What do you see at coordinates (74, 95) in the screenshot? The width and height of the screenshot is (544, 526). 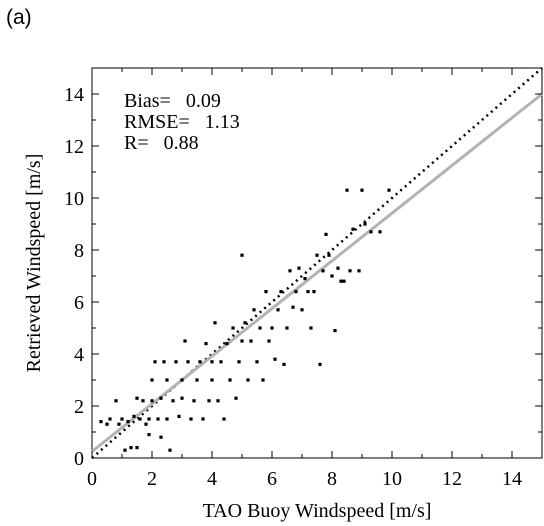 I see `y-tick-label-7: 14` at bounding box center [74, 95].